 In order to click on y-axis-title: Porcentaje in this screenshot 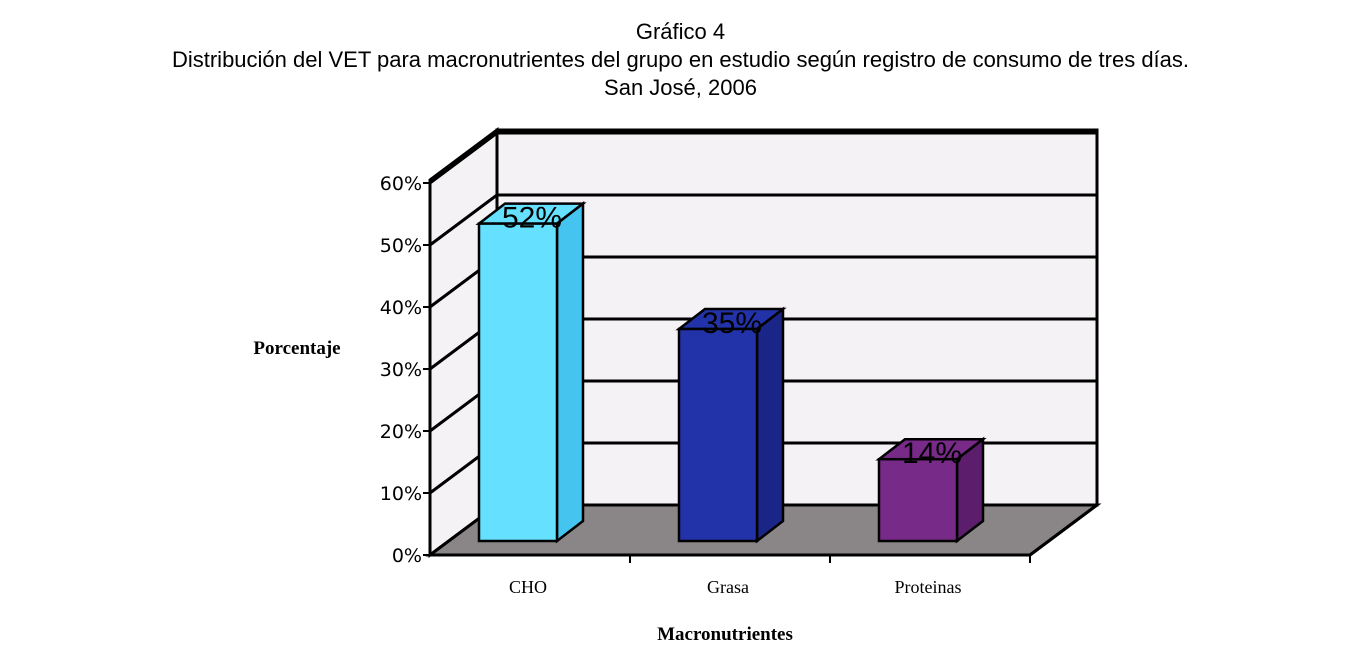, I will do `click(296, 348)`.